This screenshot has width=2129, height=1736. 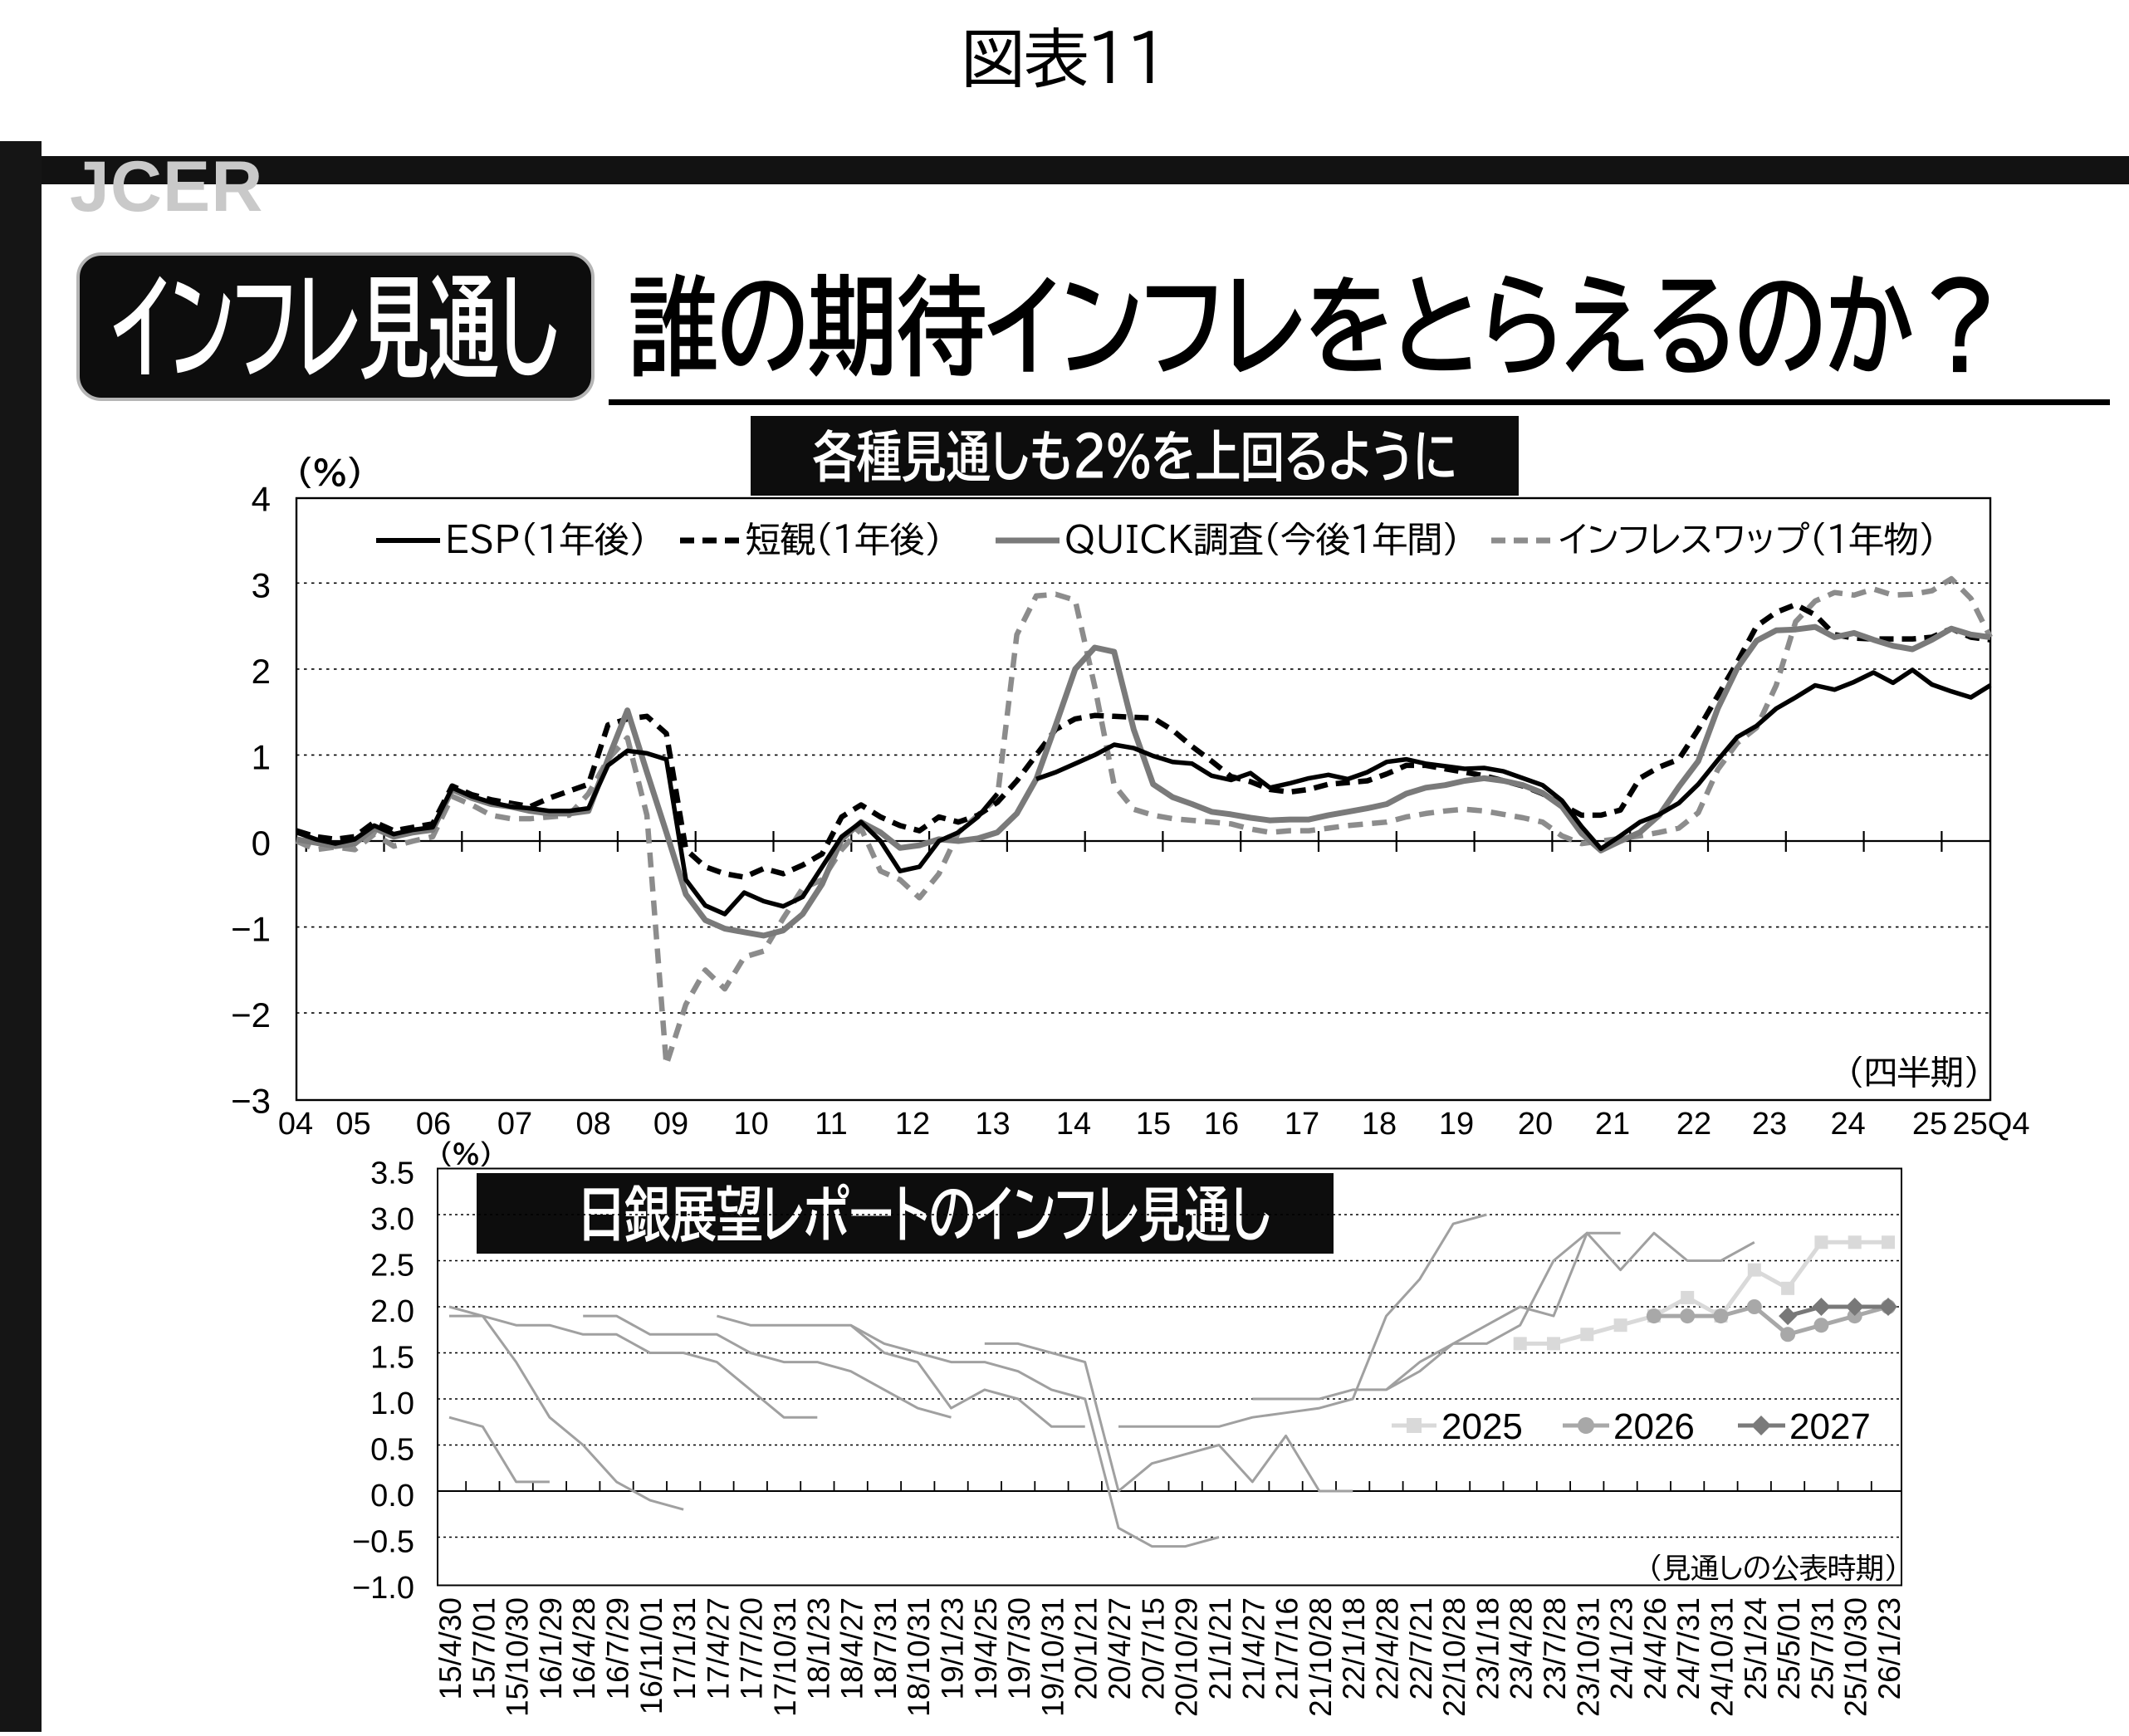 I want to click on svg-text: 05, so click(x=352, y=1124).